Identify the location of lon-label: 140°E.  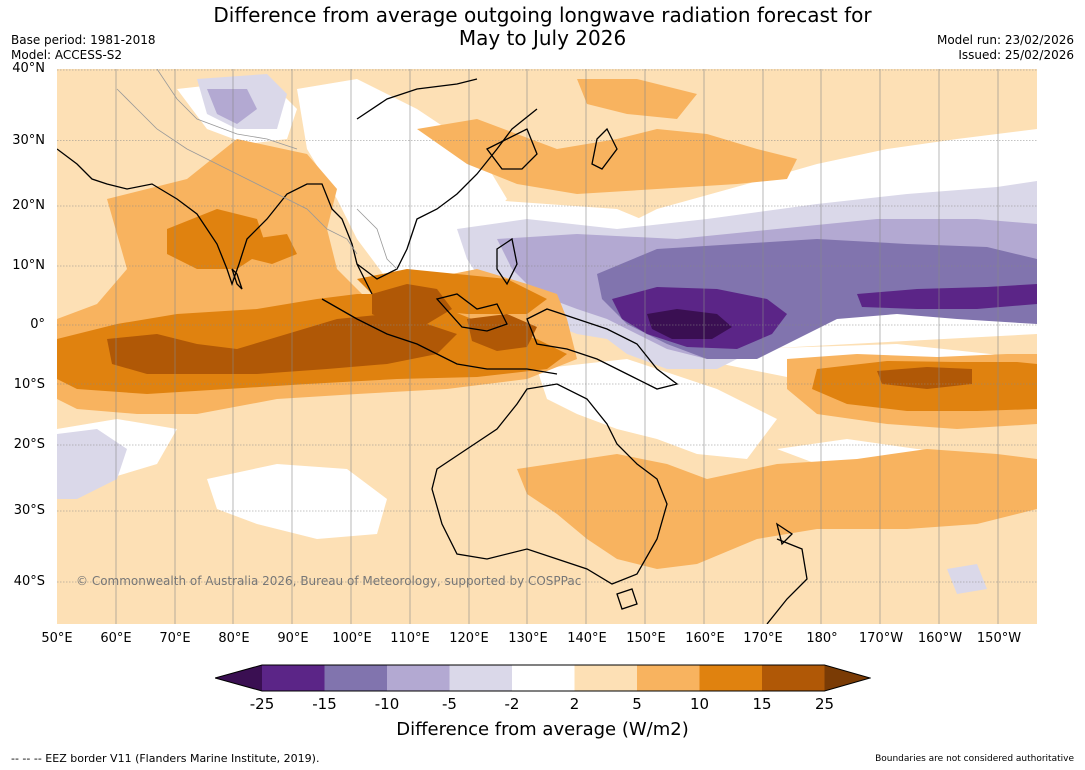
(587, 638).